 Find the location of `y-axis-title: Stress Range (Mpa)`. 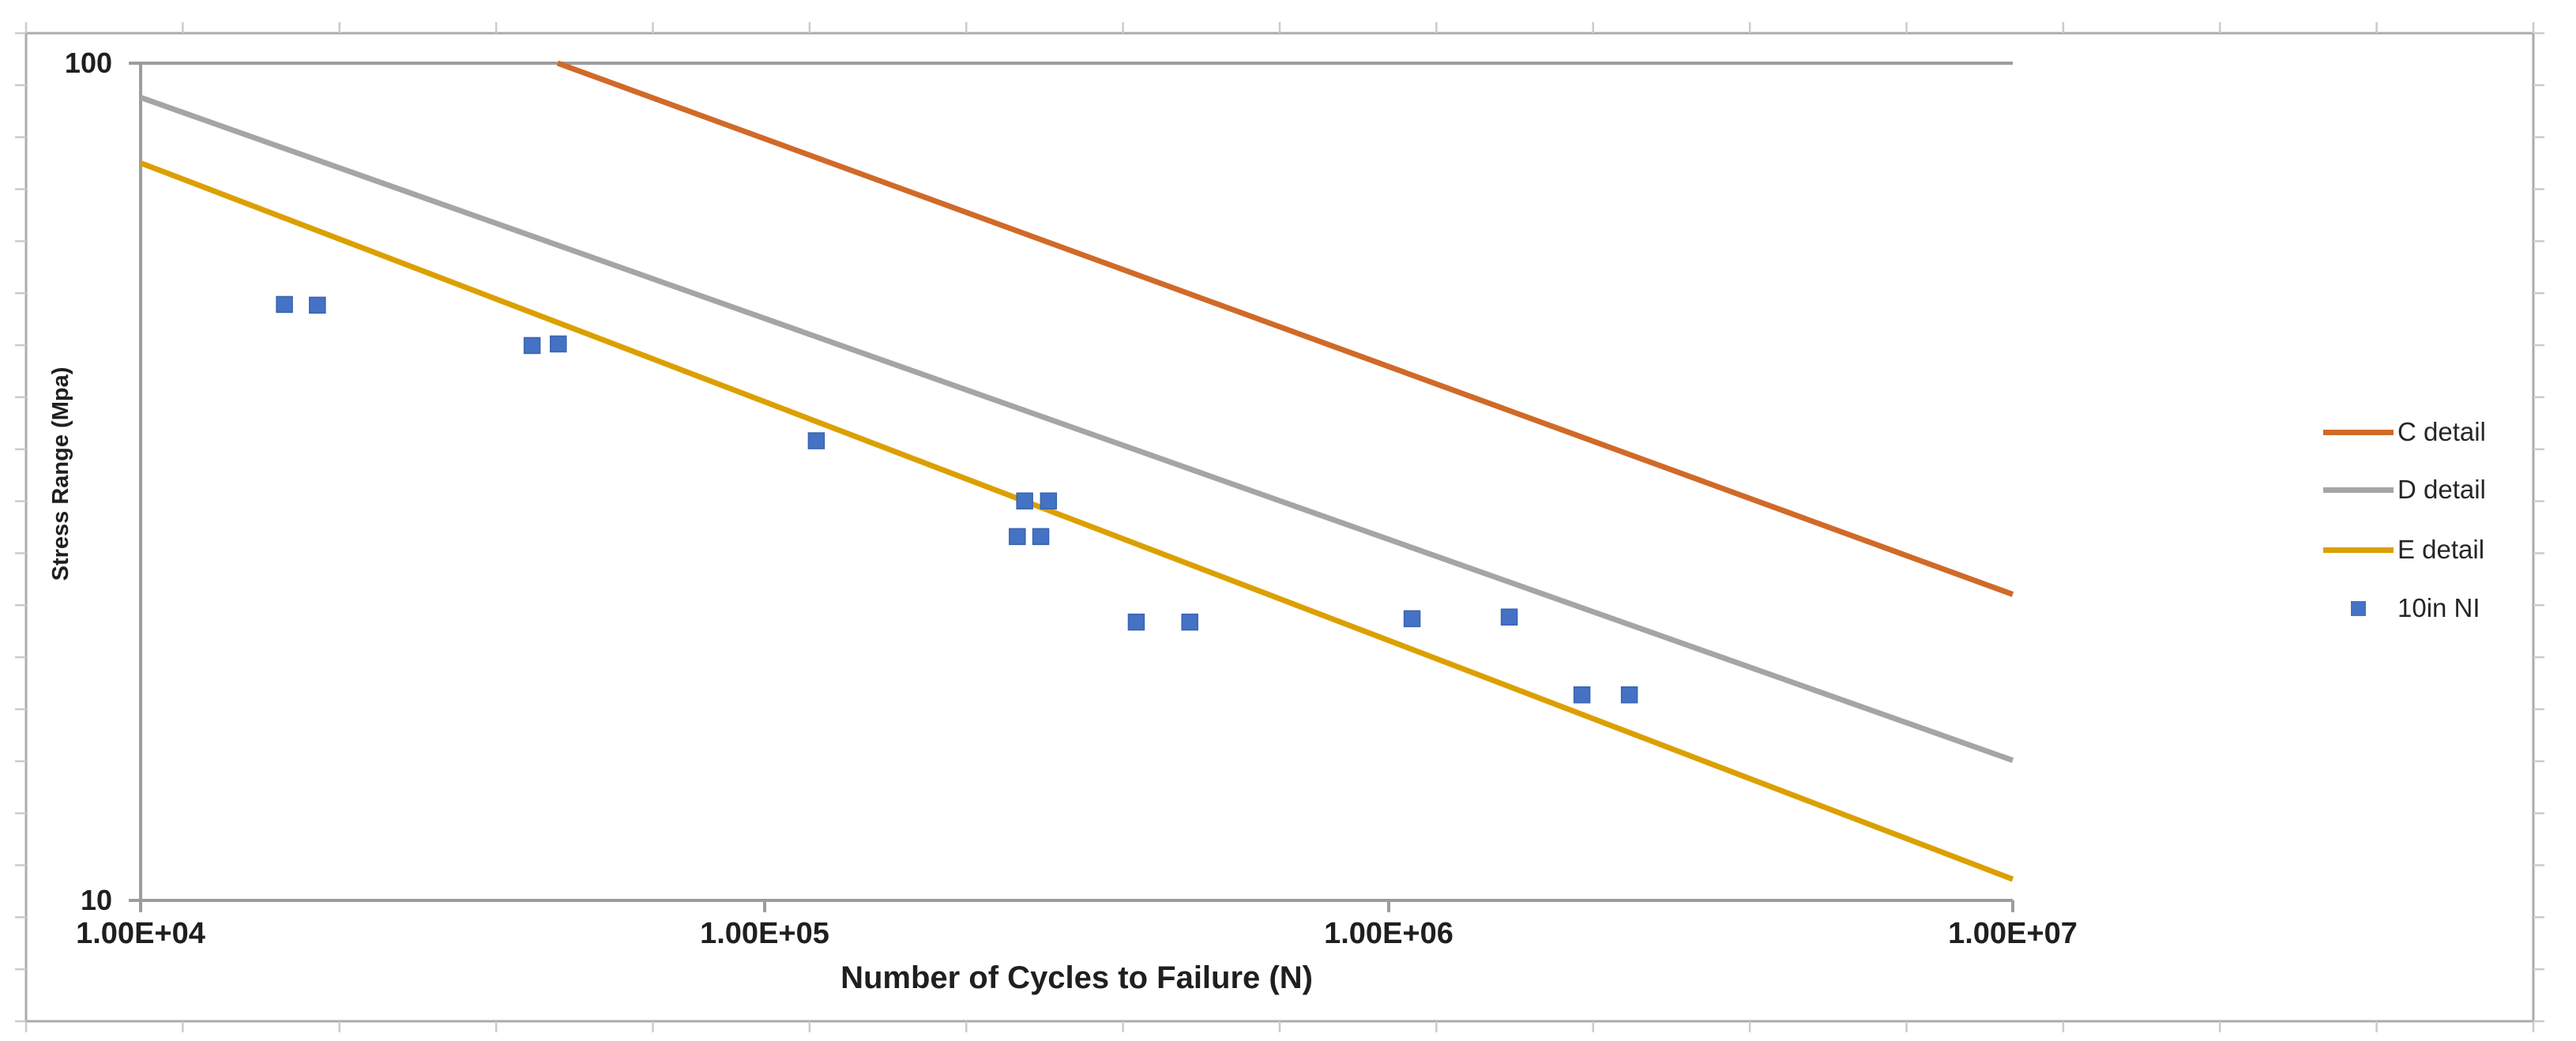

y-axis-title: Stress Range (Mpa) is located at coordinates (61, 473).